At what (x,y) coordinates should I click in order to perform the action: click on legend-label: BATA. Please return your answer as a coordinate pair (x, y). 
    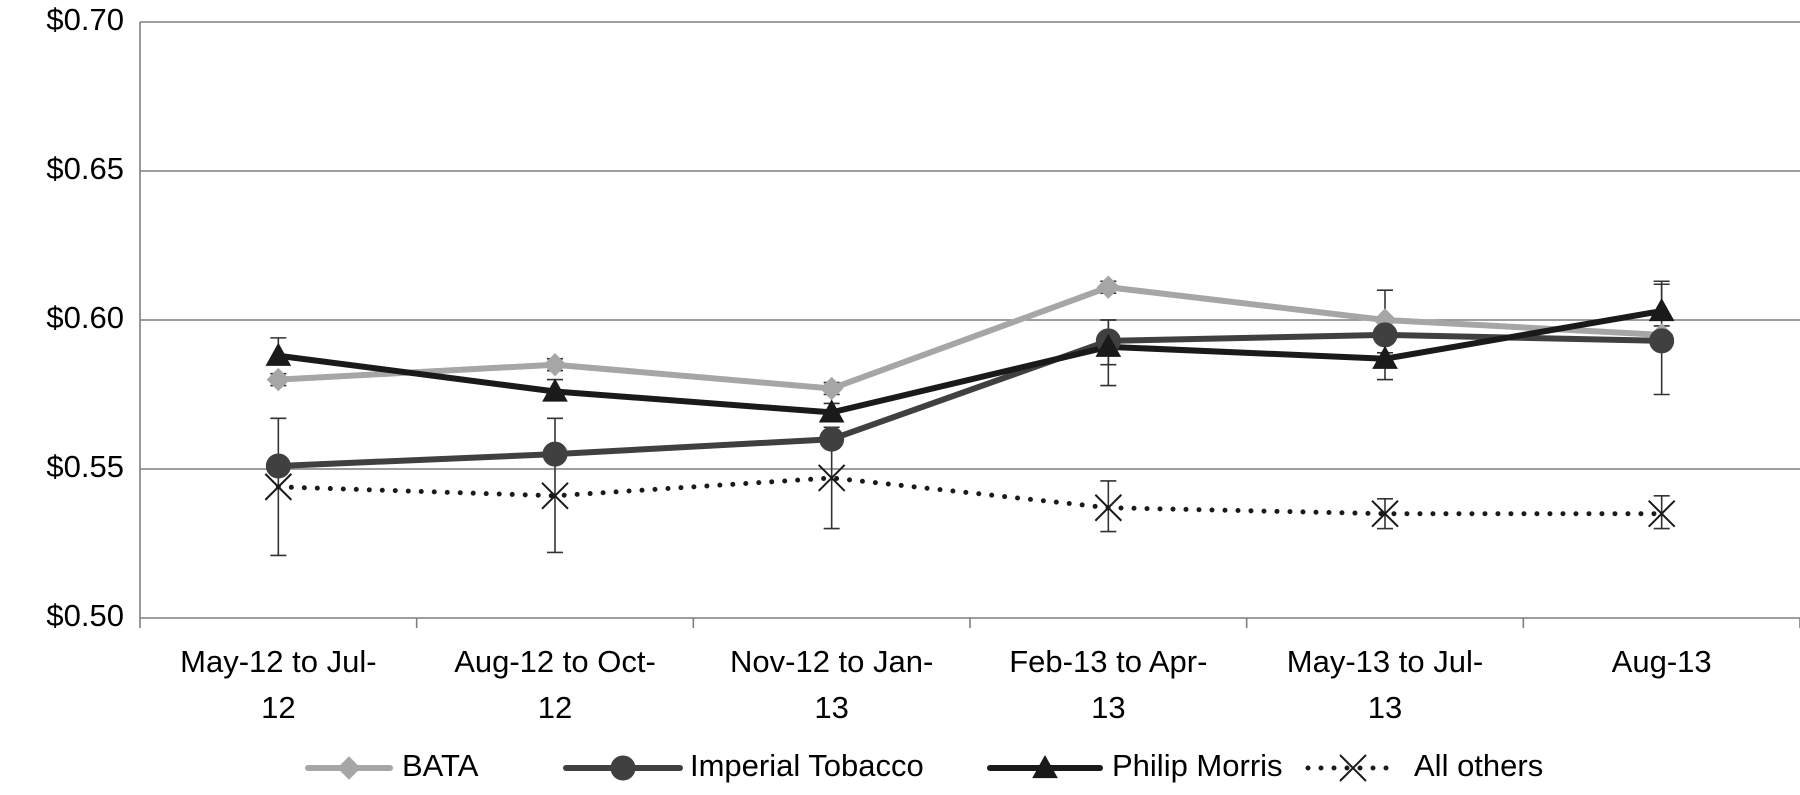
    Looking at the image, I should click on (440, 765).